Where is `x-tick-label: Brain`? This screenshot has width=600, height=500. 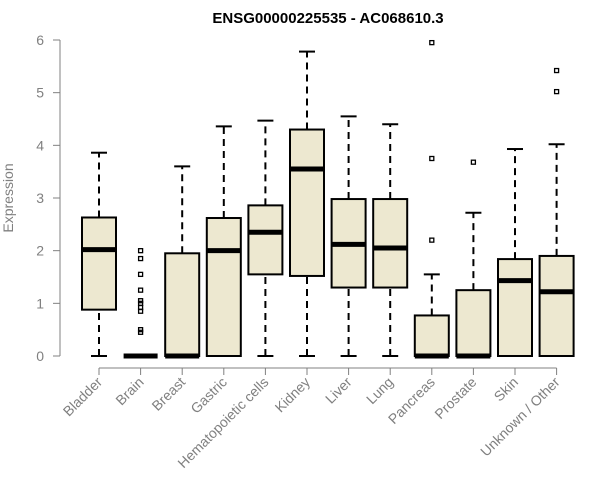 x-tick-label: Brain is located at coordinates (129, 391).